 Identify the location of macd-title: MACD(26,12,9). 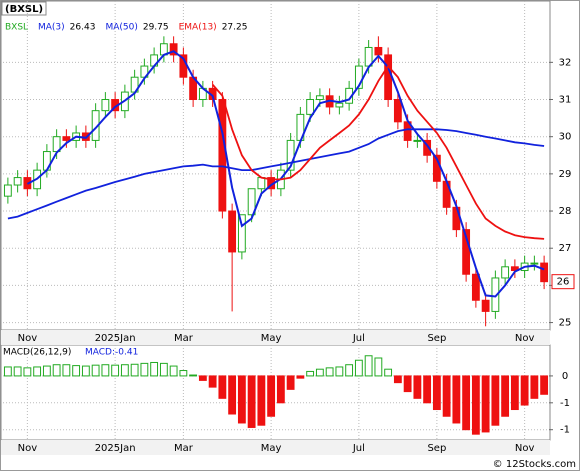
(37, 353).